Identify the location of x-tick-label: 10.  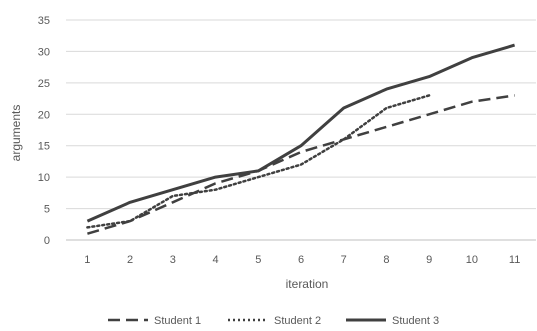
(472, 260).